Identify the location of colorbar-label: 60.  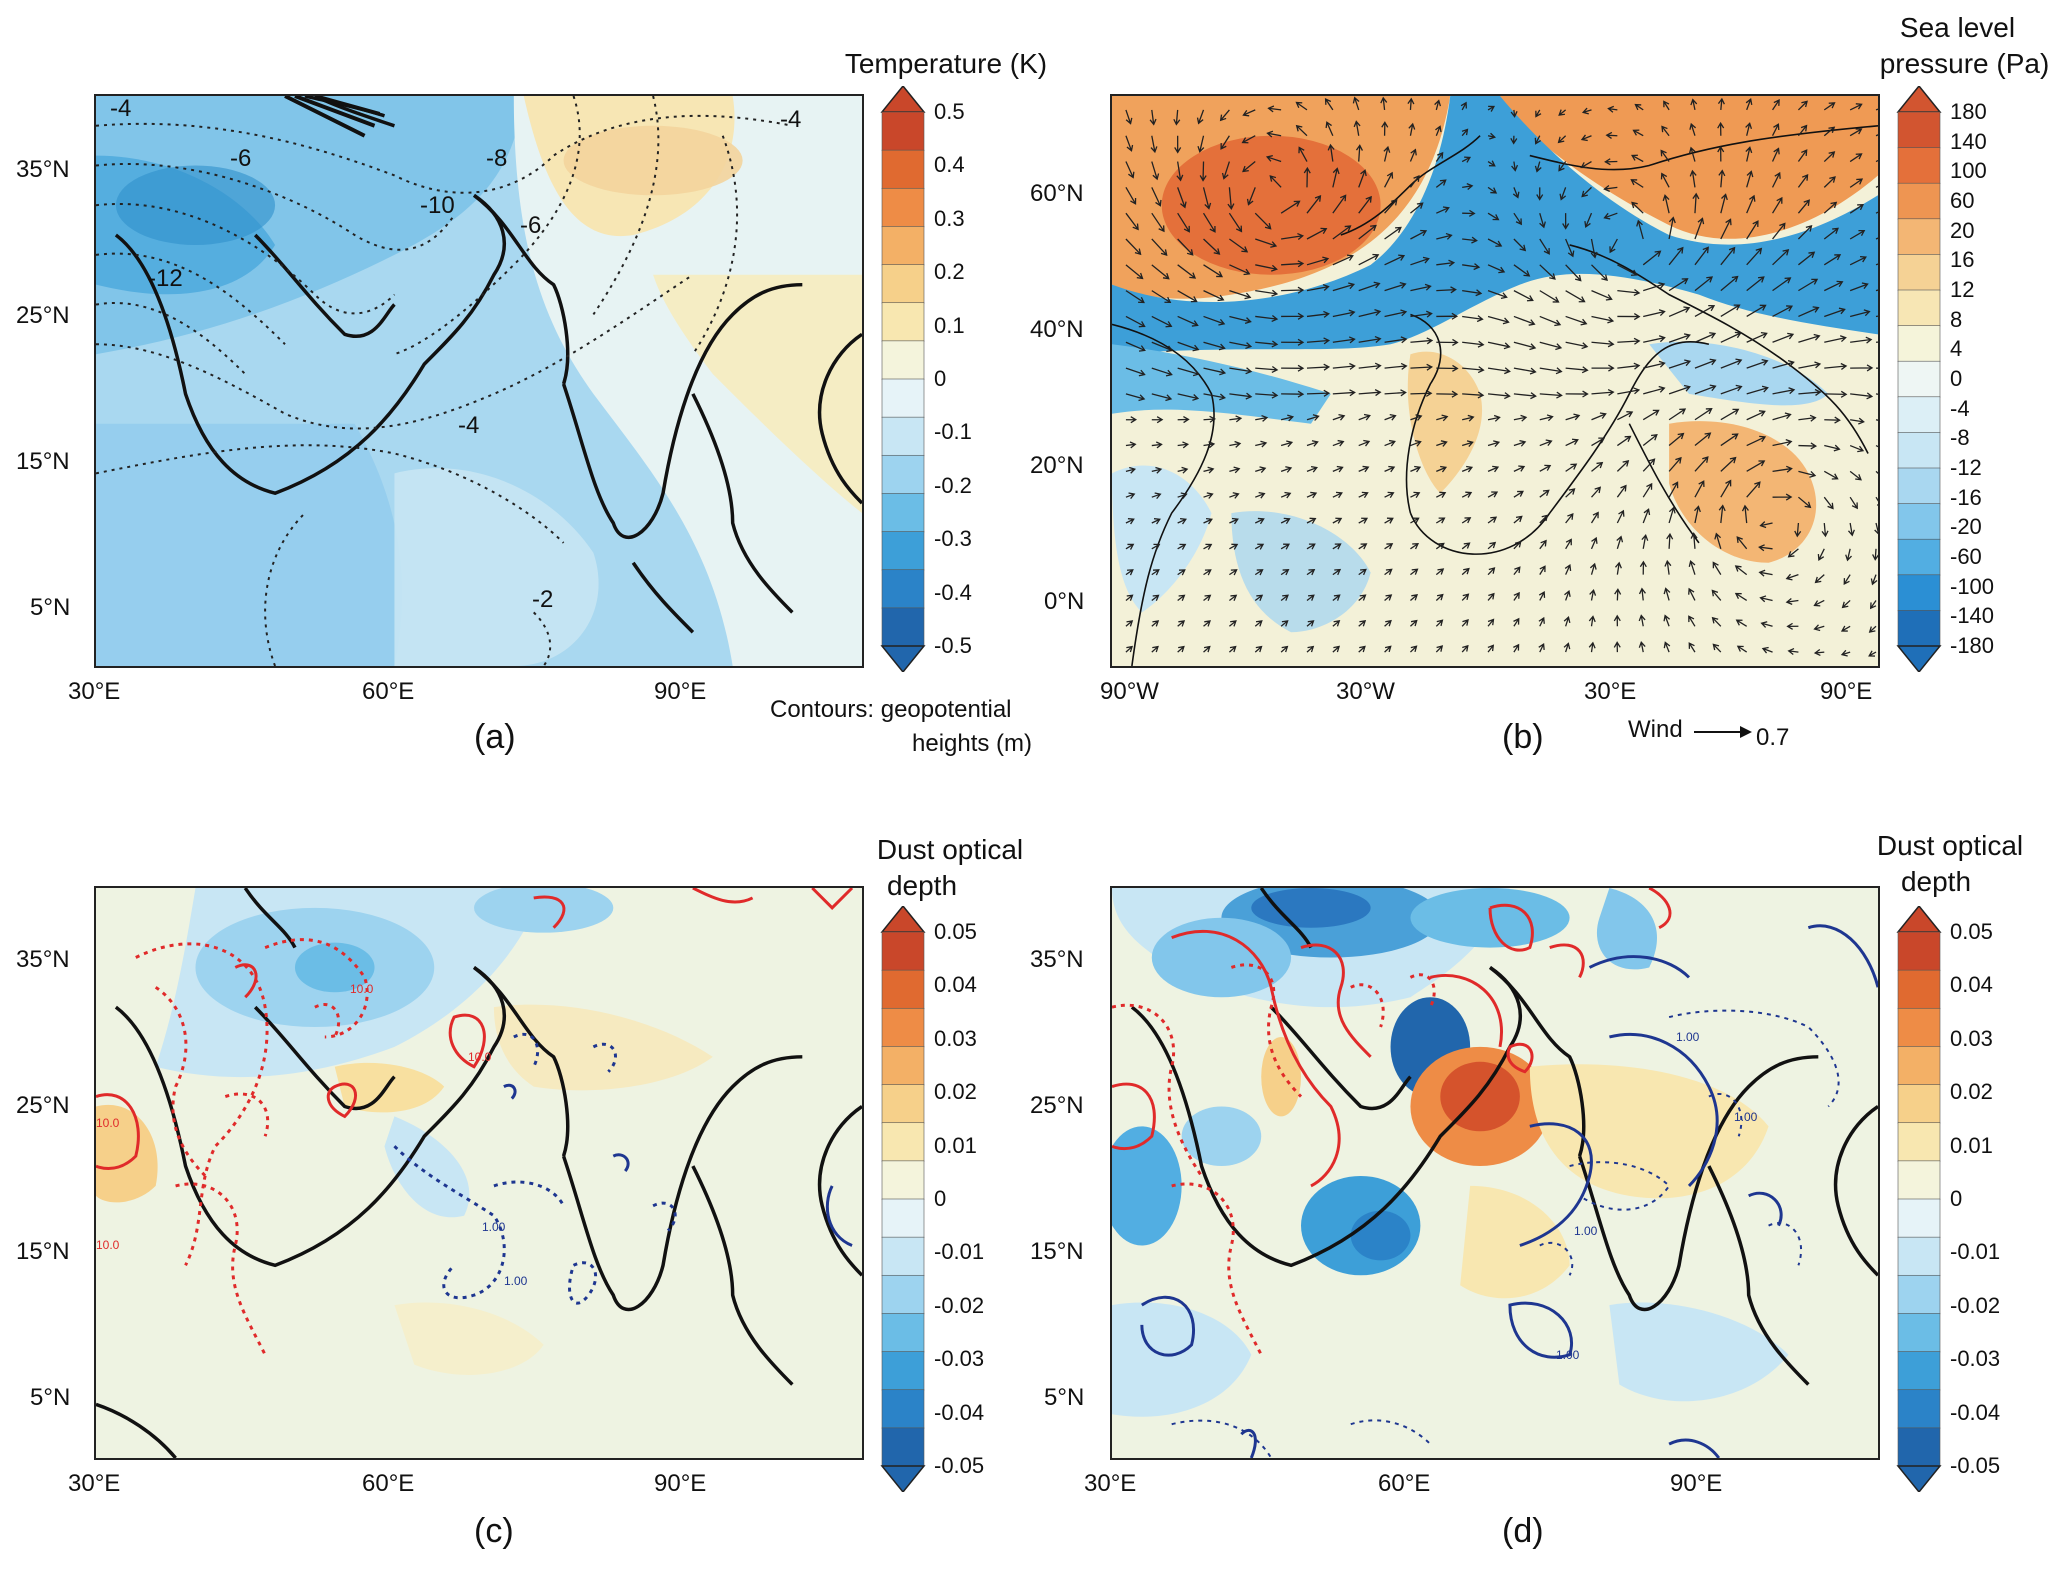
(1962, 200).